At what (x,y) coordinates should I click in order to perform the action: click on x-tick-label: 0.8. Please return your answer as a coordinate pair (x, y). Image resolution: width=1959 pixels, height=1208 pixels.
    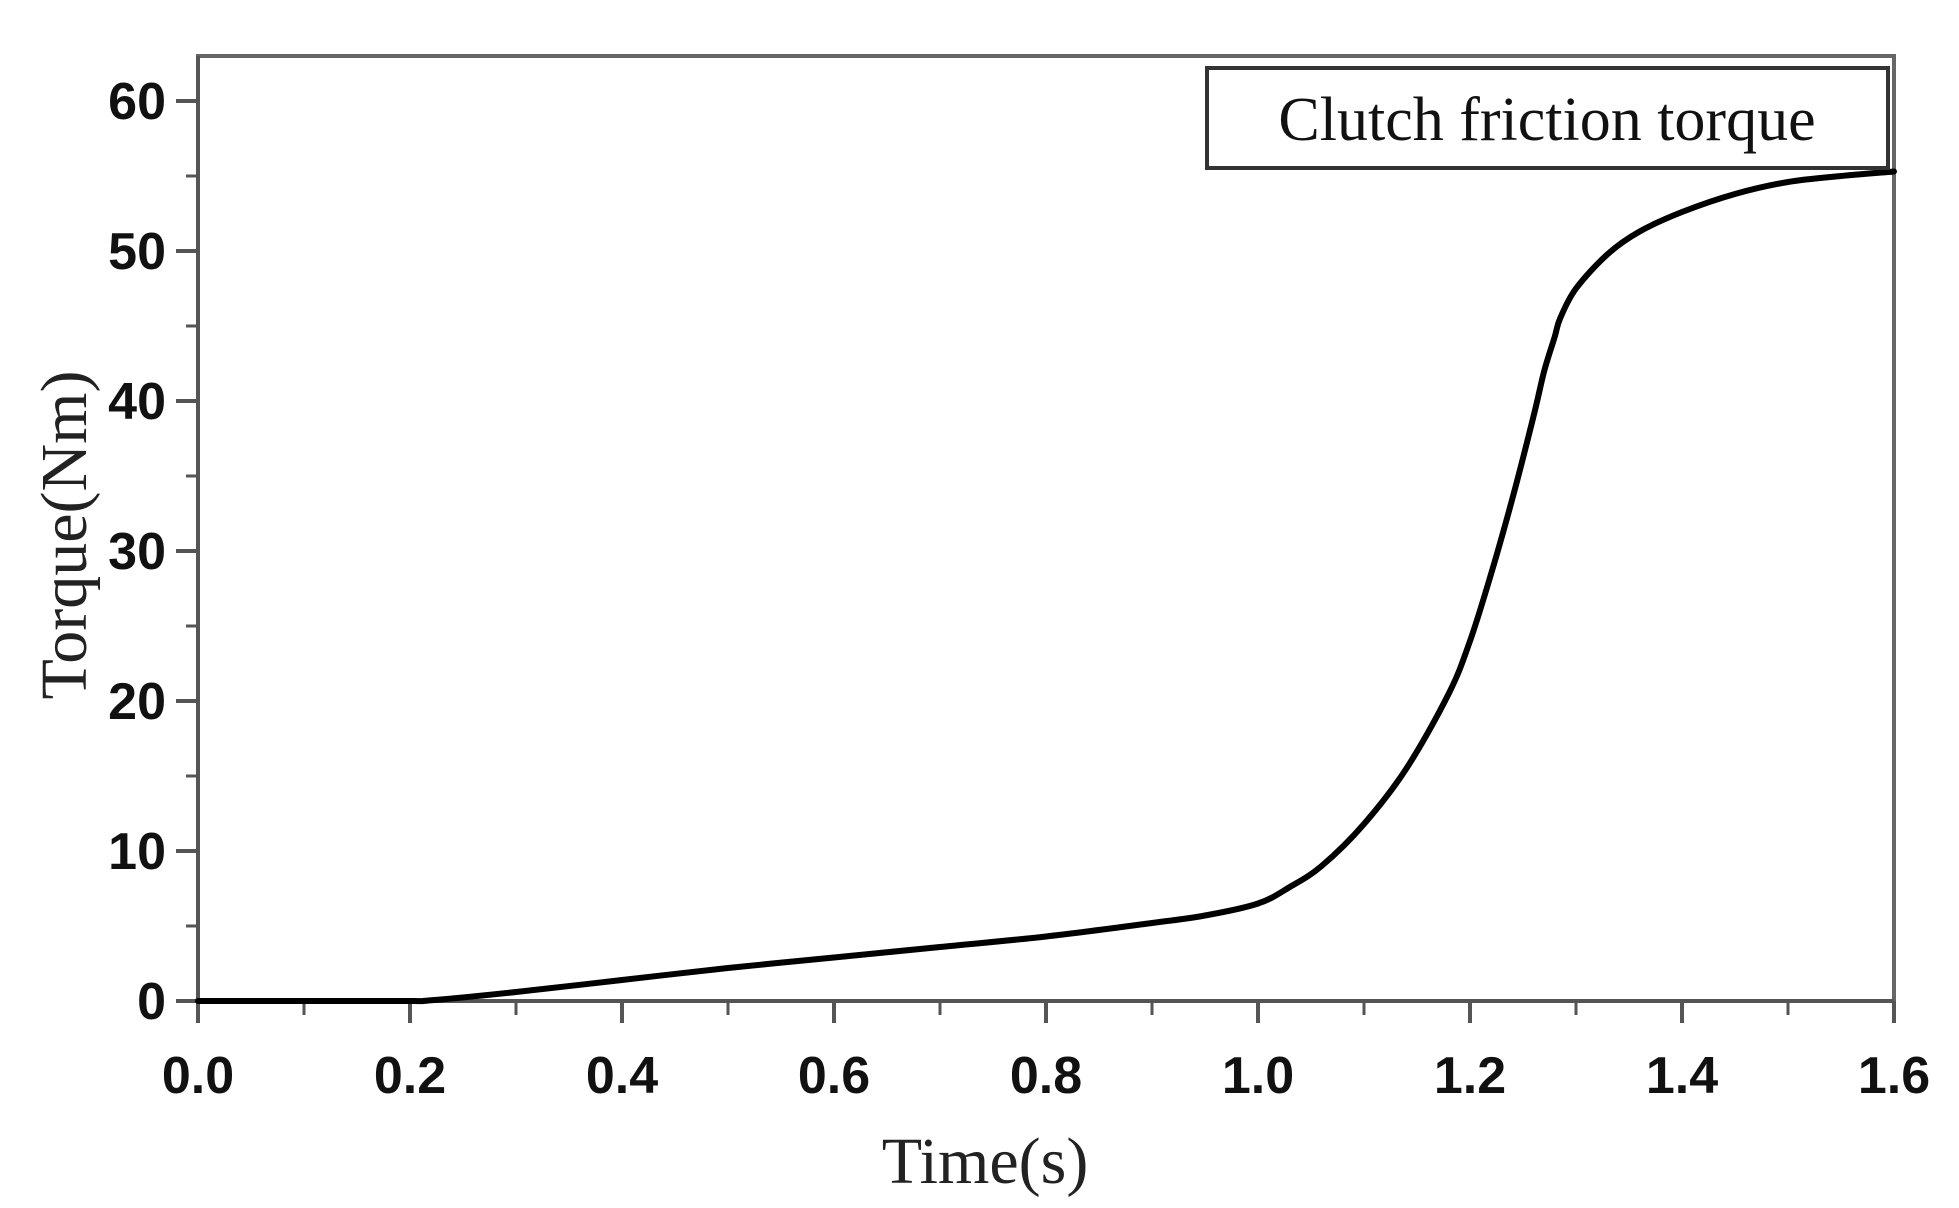
    Looking at the image, I should click on (1046, 1076).